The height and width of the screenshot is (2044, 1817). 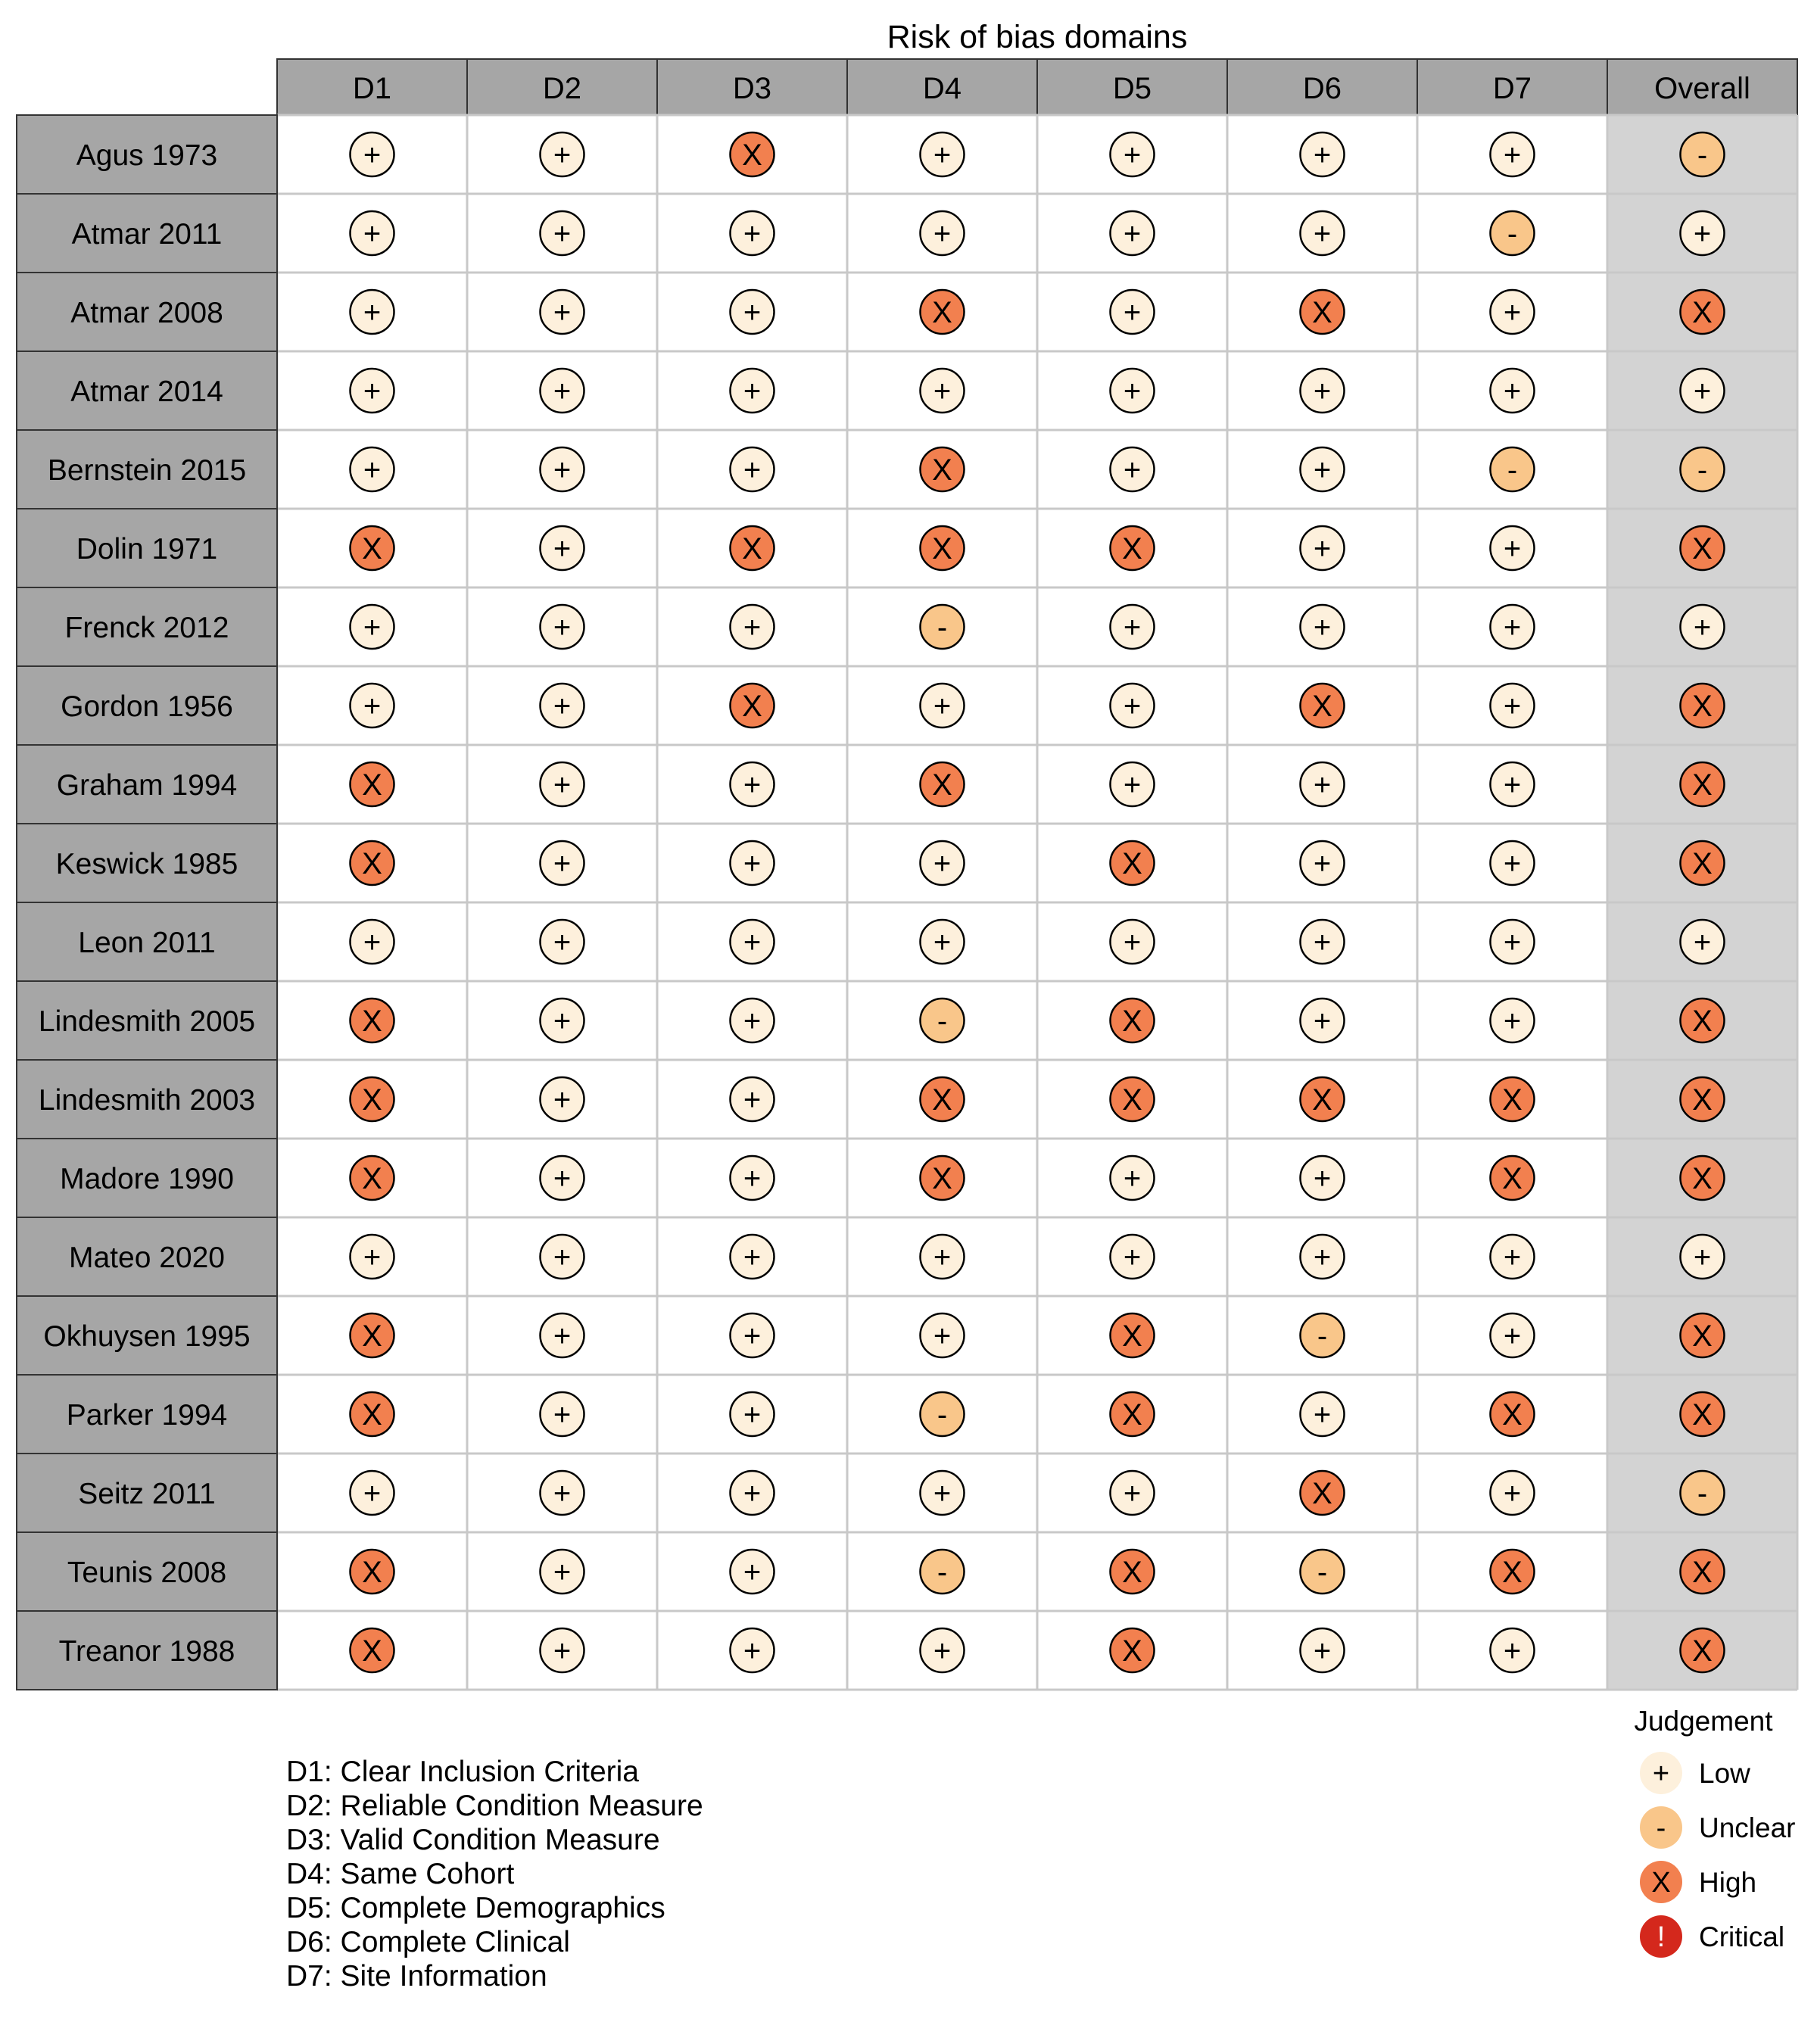 I want to click on column-header-label: D3, so click(x=752, y=88).